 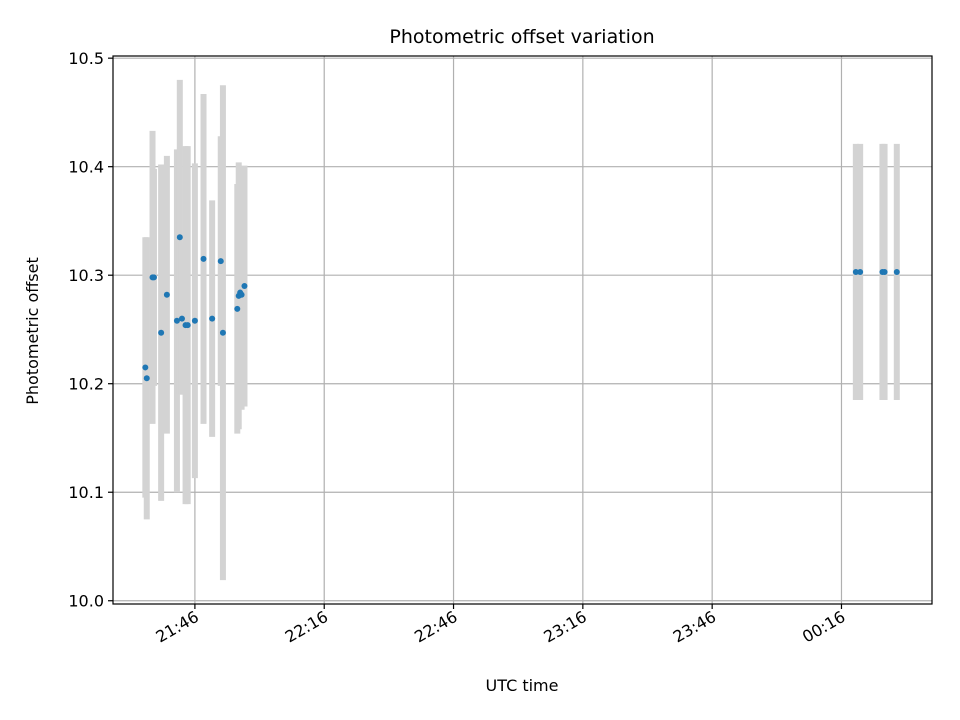 I want to click on y-tick-label: 10.5, so click(x=86, y=58).